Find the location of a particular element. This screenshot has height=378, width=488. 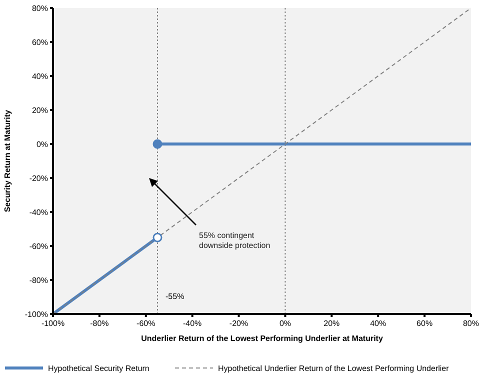

x-tick-label: 80% is located at coordinates (471, 323).